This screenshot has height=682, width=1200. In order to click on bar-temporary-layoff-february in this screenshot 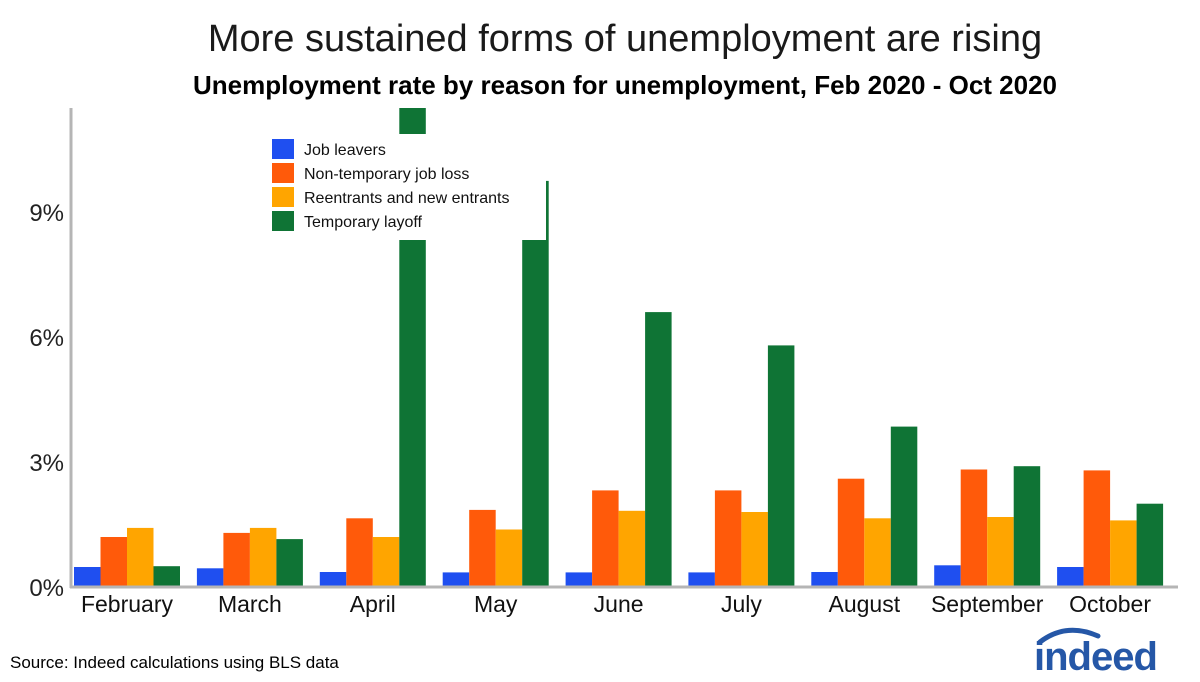, I will do `click(166, 576)`.